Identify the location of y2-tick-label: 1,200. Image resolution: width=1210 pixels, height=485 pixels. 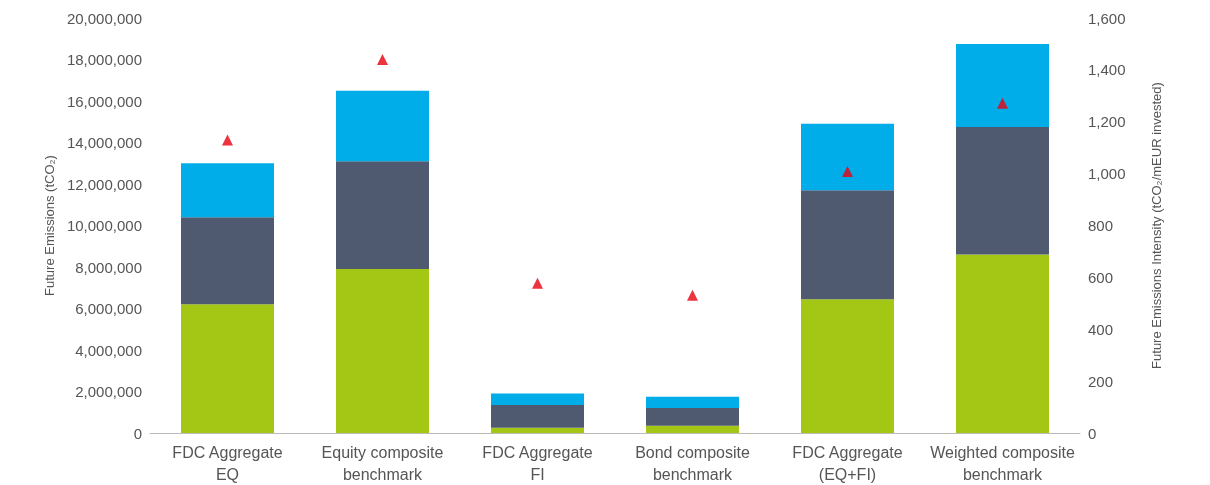
(1107, 122).